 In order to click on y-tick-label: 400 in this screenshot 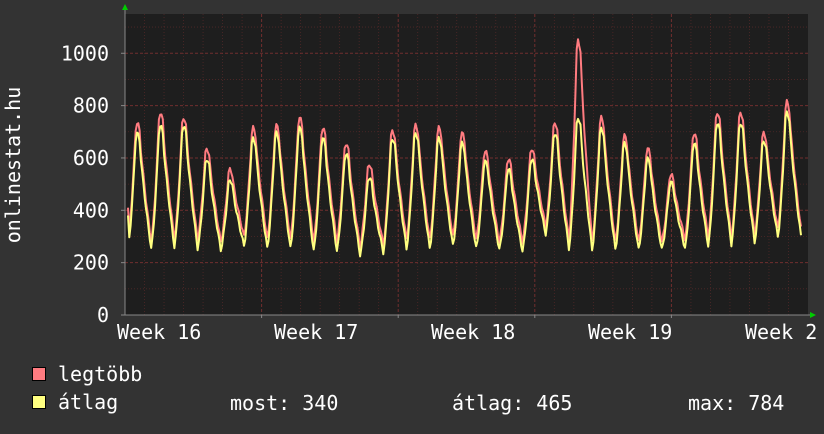, I will do `click(91, 210)`.